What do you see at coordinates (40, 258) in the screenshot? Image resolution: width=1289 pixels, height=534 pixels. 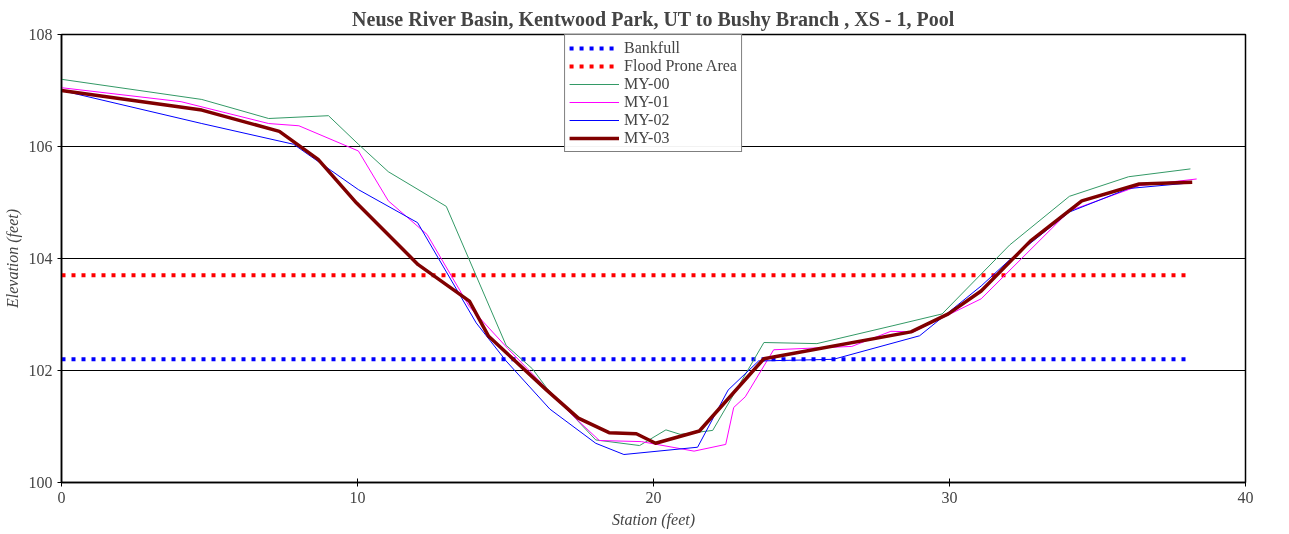 I see `y-tick-label: 104` at bounding box center [40, 258].